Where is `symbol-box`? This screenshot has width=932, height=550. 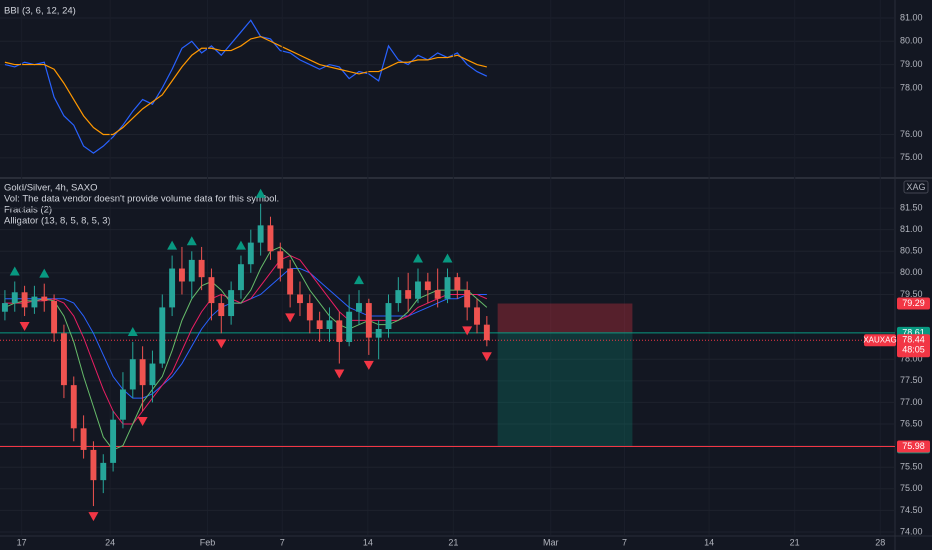
symbol-box is located at coordinates (880, 340).